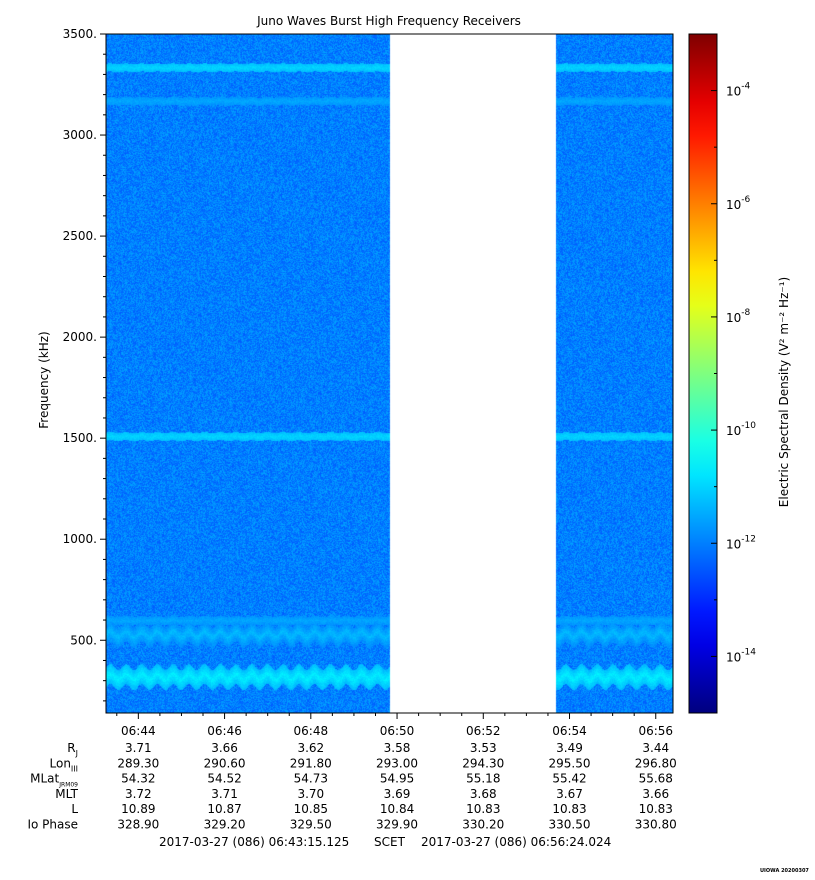 The width and height of the screenshot is (815, 880). Describe the element at coordinates (397, 779) in the screenshot. I see `ephemeris-value: 54.95` at that location.